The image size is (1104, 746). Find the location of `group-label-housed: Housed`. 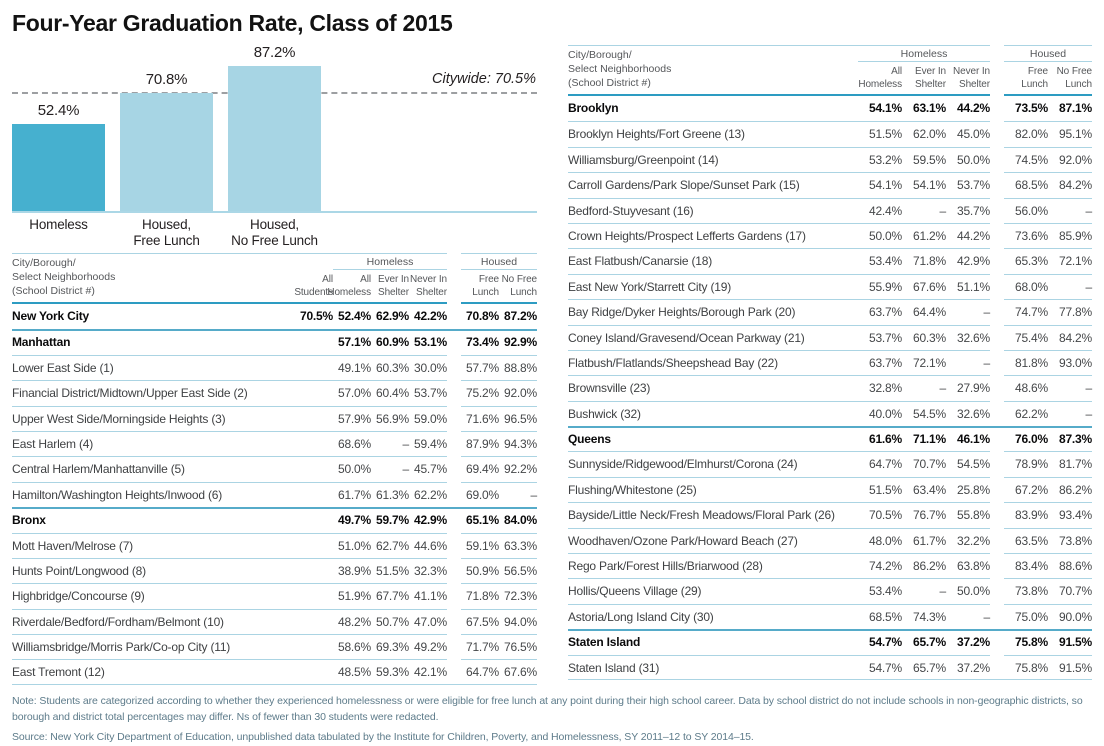

group-label-housed: Housed is located at coordinates (1048, 53).